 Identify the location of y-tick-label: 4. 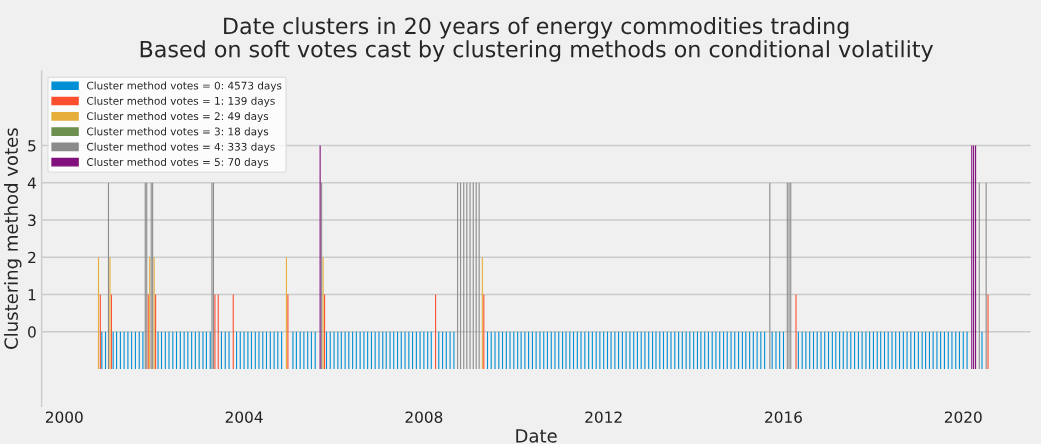
(31, 183).